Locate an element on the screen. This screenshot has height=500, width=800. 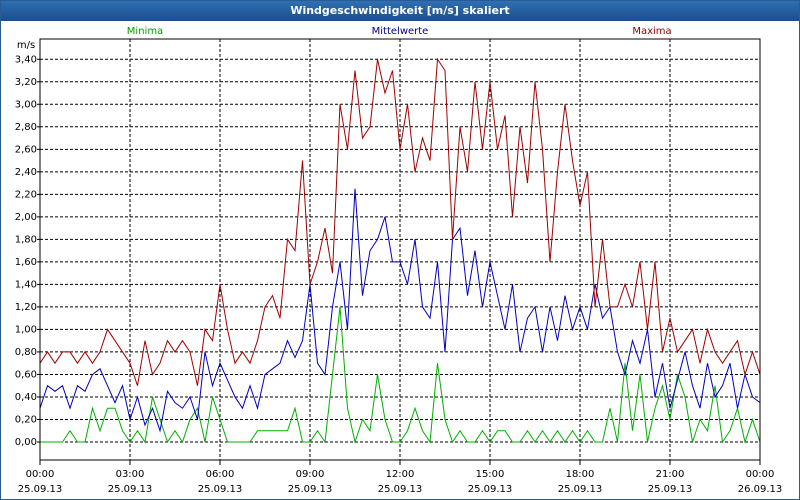
y-tick-label: 2,60 is located at coordinates (26, 149).